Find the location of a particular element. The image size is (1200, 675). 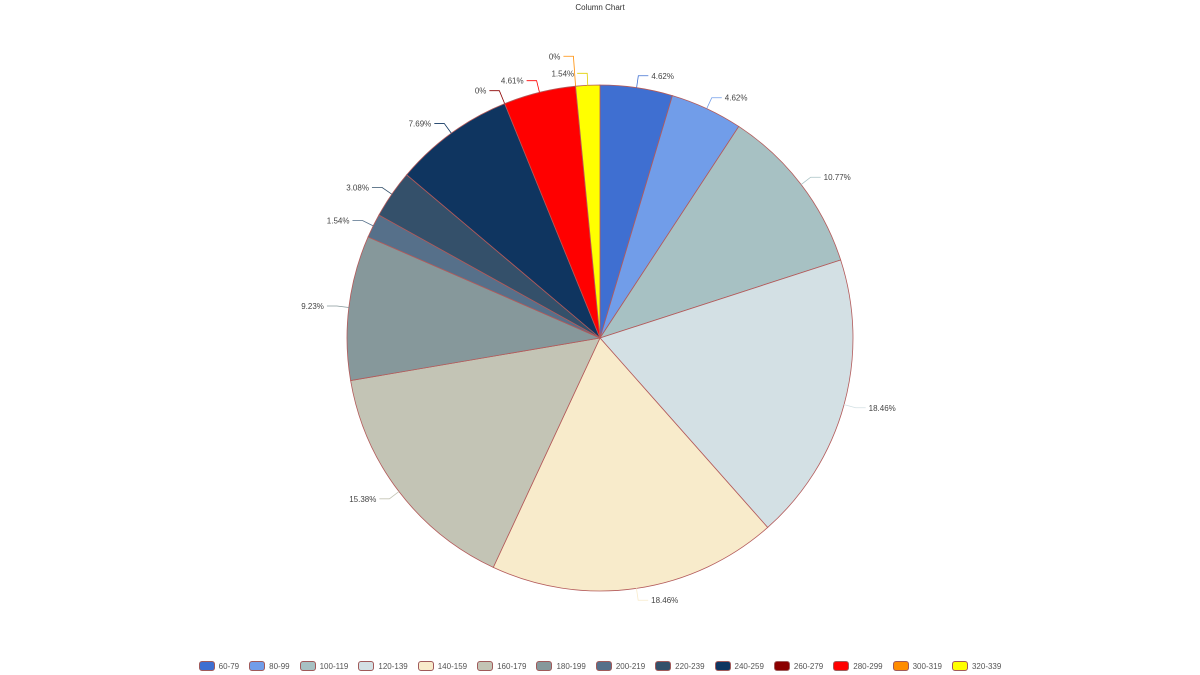

legend-item: 120-139 is located at coordinates (383, 666).